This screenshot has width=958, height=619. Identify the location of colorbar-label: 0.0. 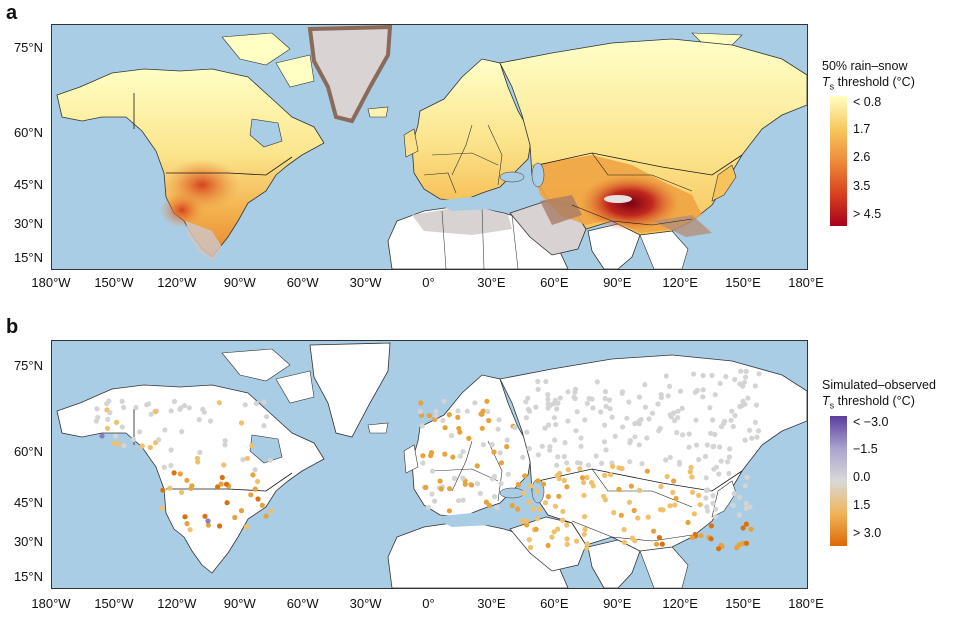
(862, 477).